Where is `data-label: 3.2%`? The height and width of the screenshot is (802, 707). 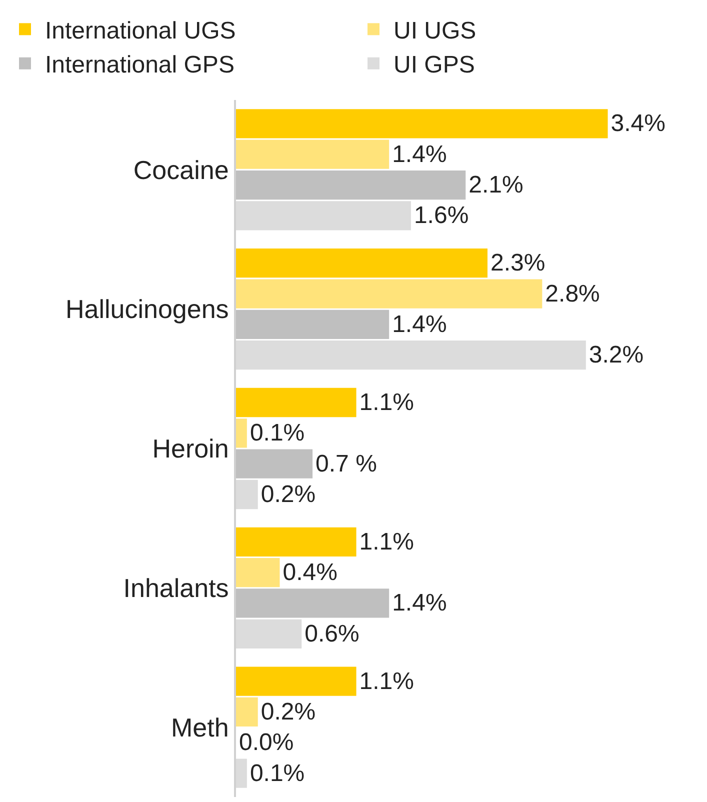
data-label: 3.2% is located at coordinates (616, 355).